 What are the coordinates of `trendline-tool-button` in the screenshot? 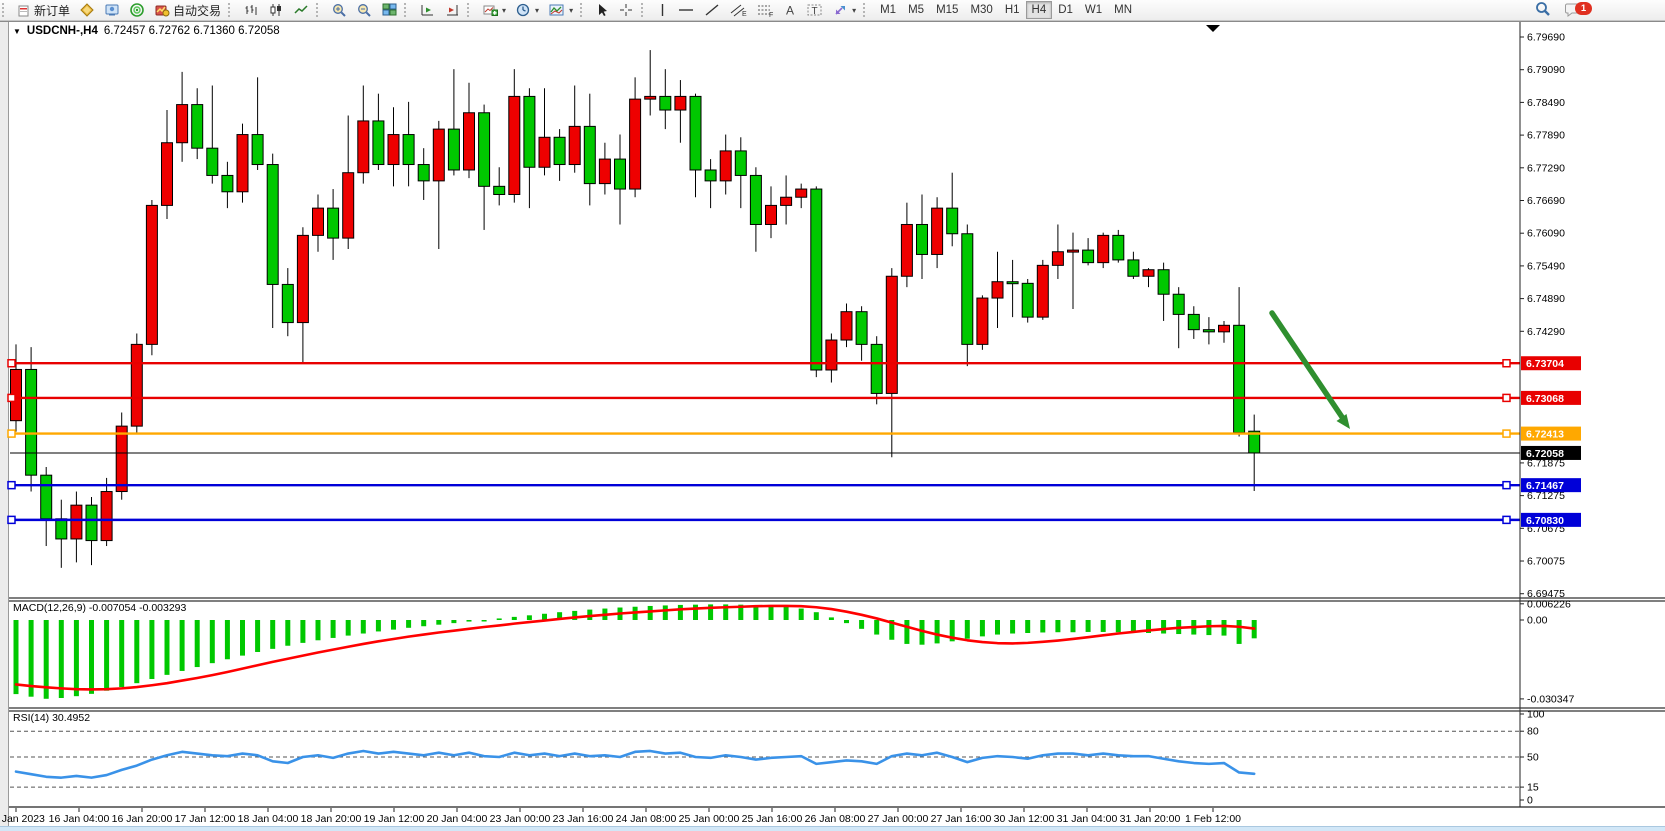 It's located at (712, 10).